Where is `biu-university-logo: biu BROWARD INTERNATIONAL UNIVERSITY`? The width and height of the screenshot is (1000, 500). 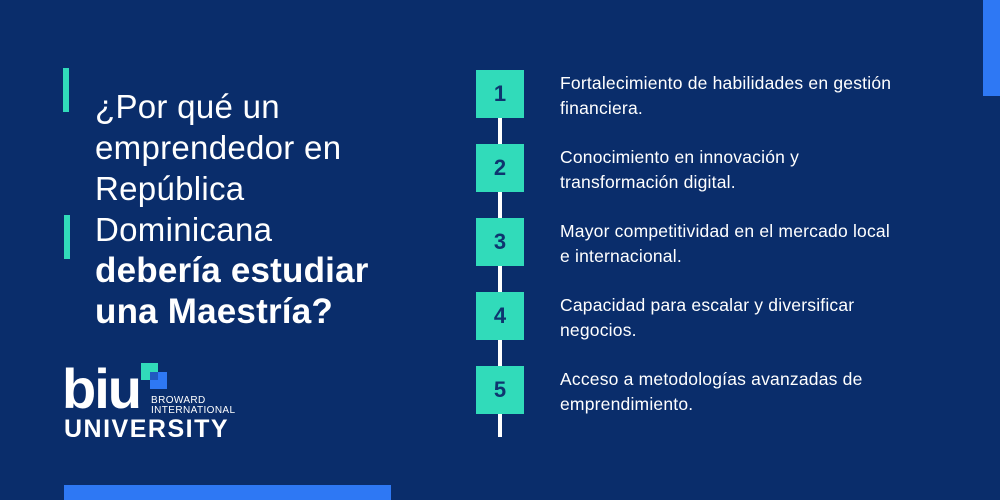 biu-university-logo: biu BROWARD INTERNATIONAL UNIVERSITY is located at coordinates (173, 402).